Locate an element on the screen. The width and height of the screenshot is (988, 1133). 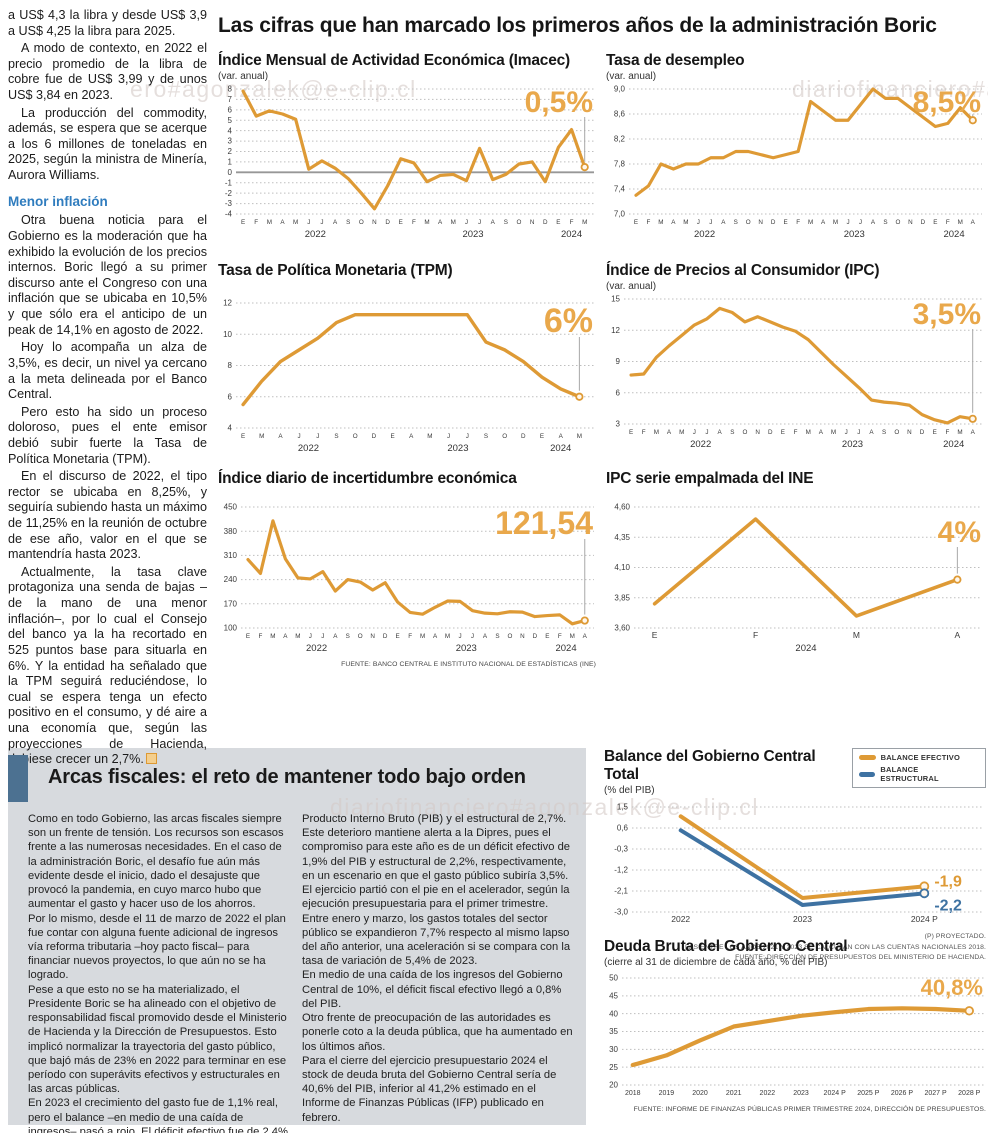
svg-text: 0 is located at coordinates (230, 172).